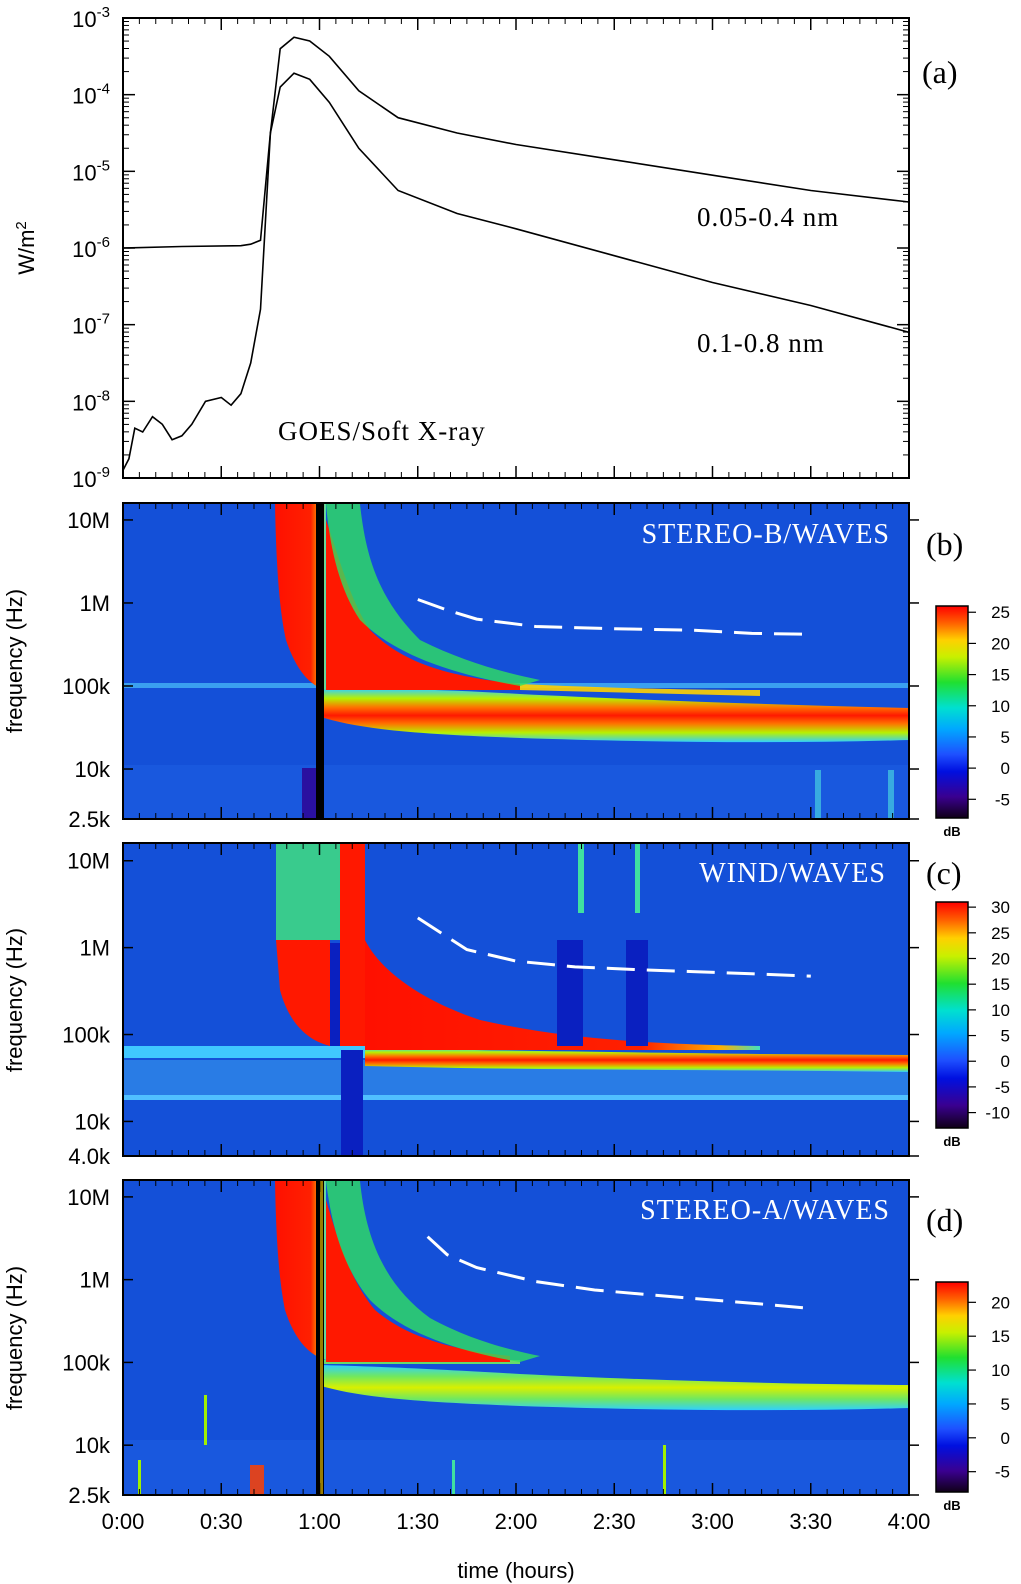  What do you see at coordinates (515, 1570) in the screenshot?
I see `time-axis-label: time (hours)` at bounding box center [515, 1570].